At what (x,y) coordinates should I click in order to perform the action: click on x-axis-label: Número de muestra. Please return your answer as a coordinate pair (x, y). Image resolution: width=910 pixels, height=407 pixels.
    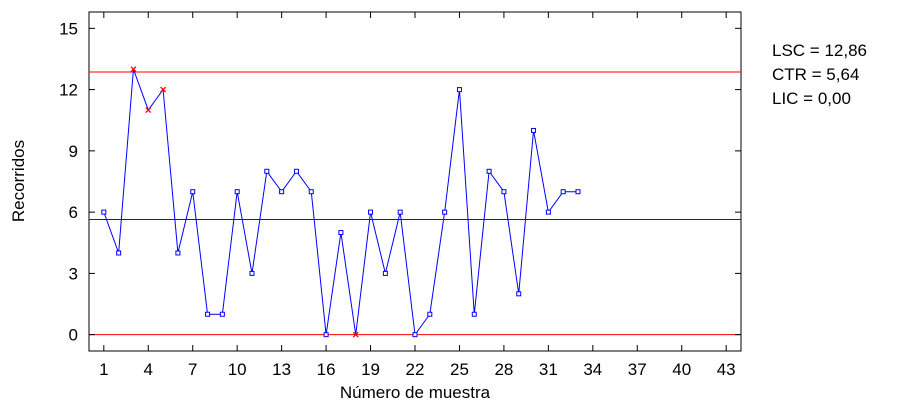
    Looking at the image, I should click on (415, 392).